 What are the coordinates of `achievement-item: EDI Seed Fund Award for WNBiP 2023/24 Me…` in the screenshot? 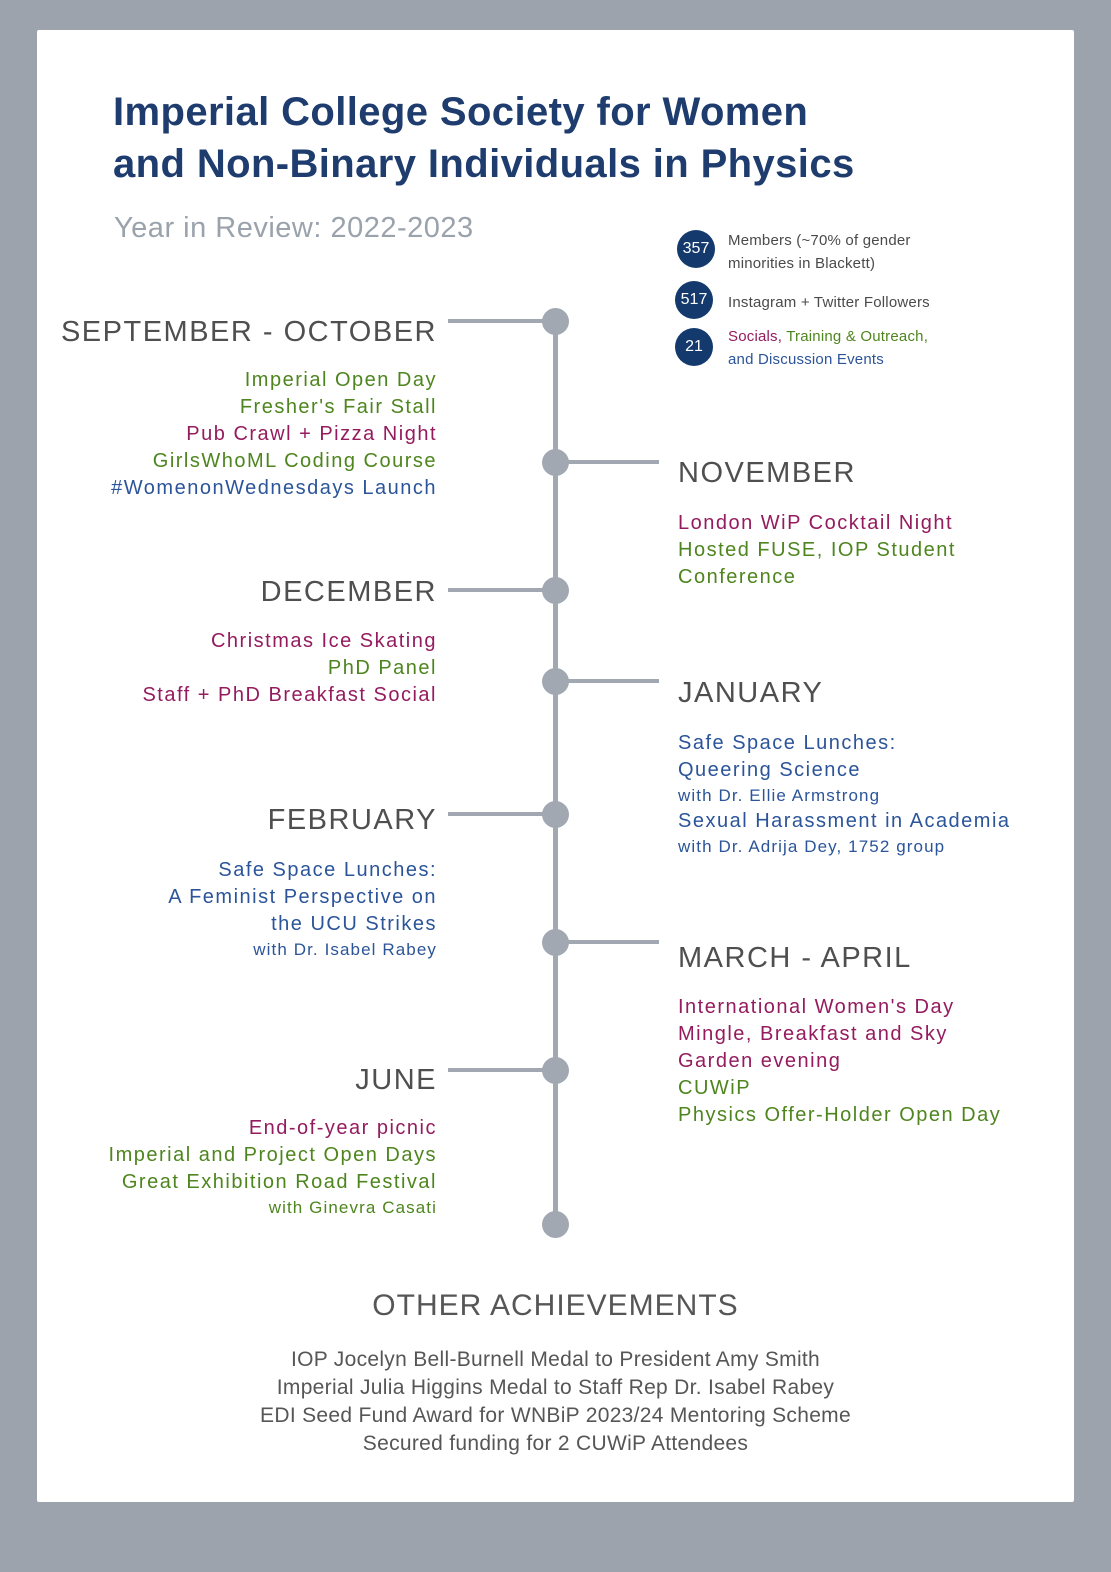 It's located at (555, 1415).